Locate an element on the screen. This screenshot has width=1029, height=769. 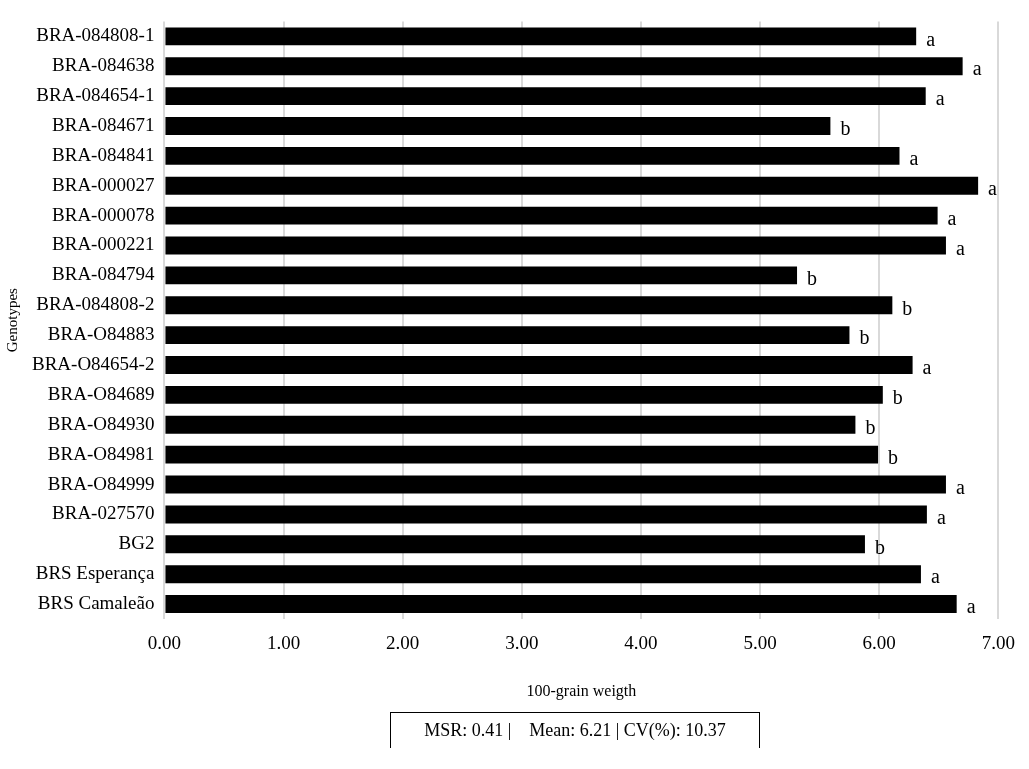
y-tick-label: BRA-084671 is located at coordinates (103, 124).